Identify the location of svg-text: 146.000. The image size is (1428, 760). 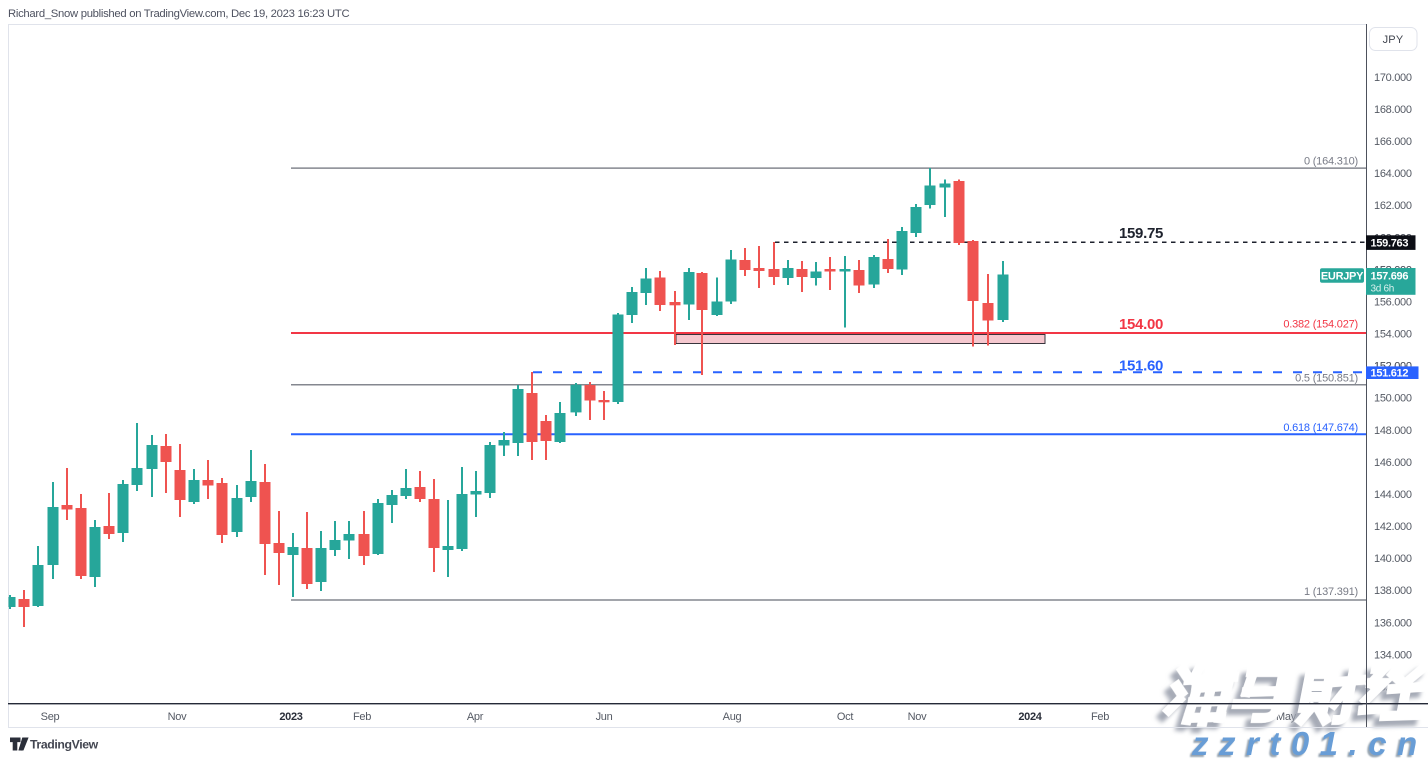
(1393, 463).